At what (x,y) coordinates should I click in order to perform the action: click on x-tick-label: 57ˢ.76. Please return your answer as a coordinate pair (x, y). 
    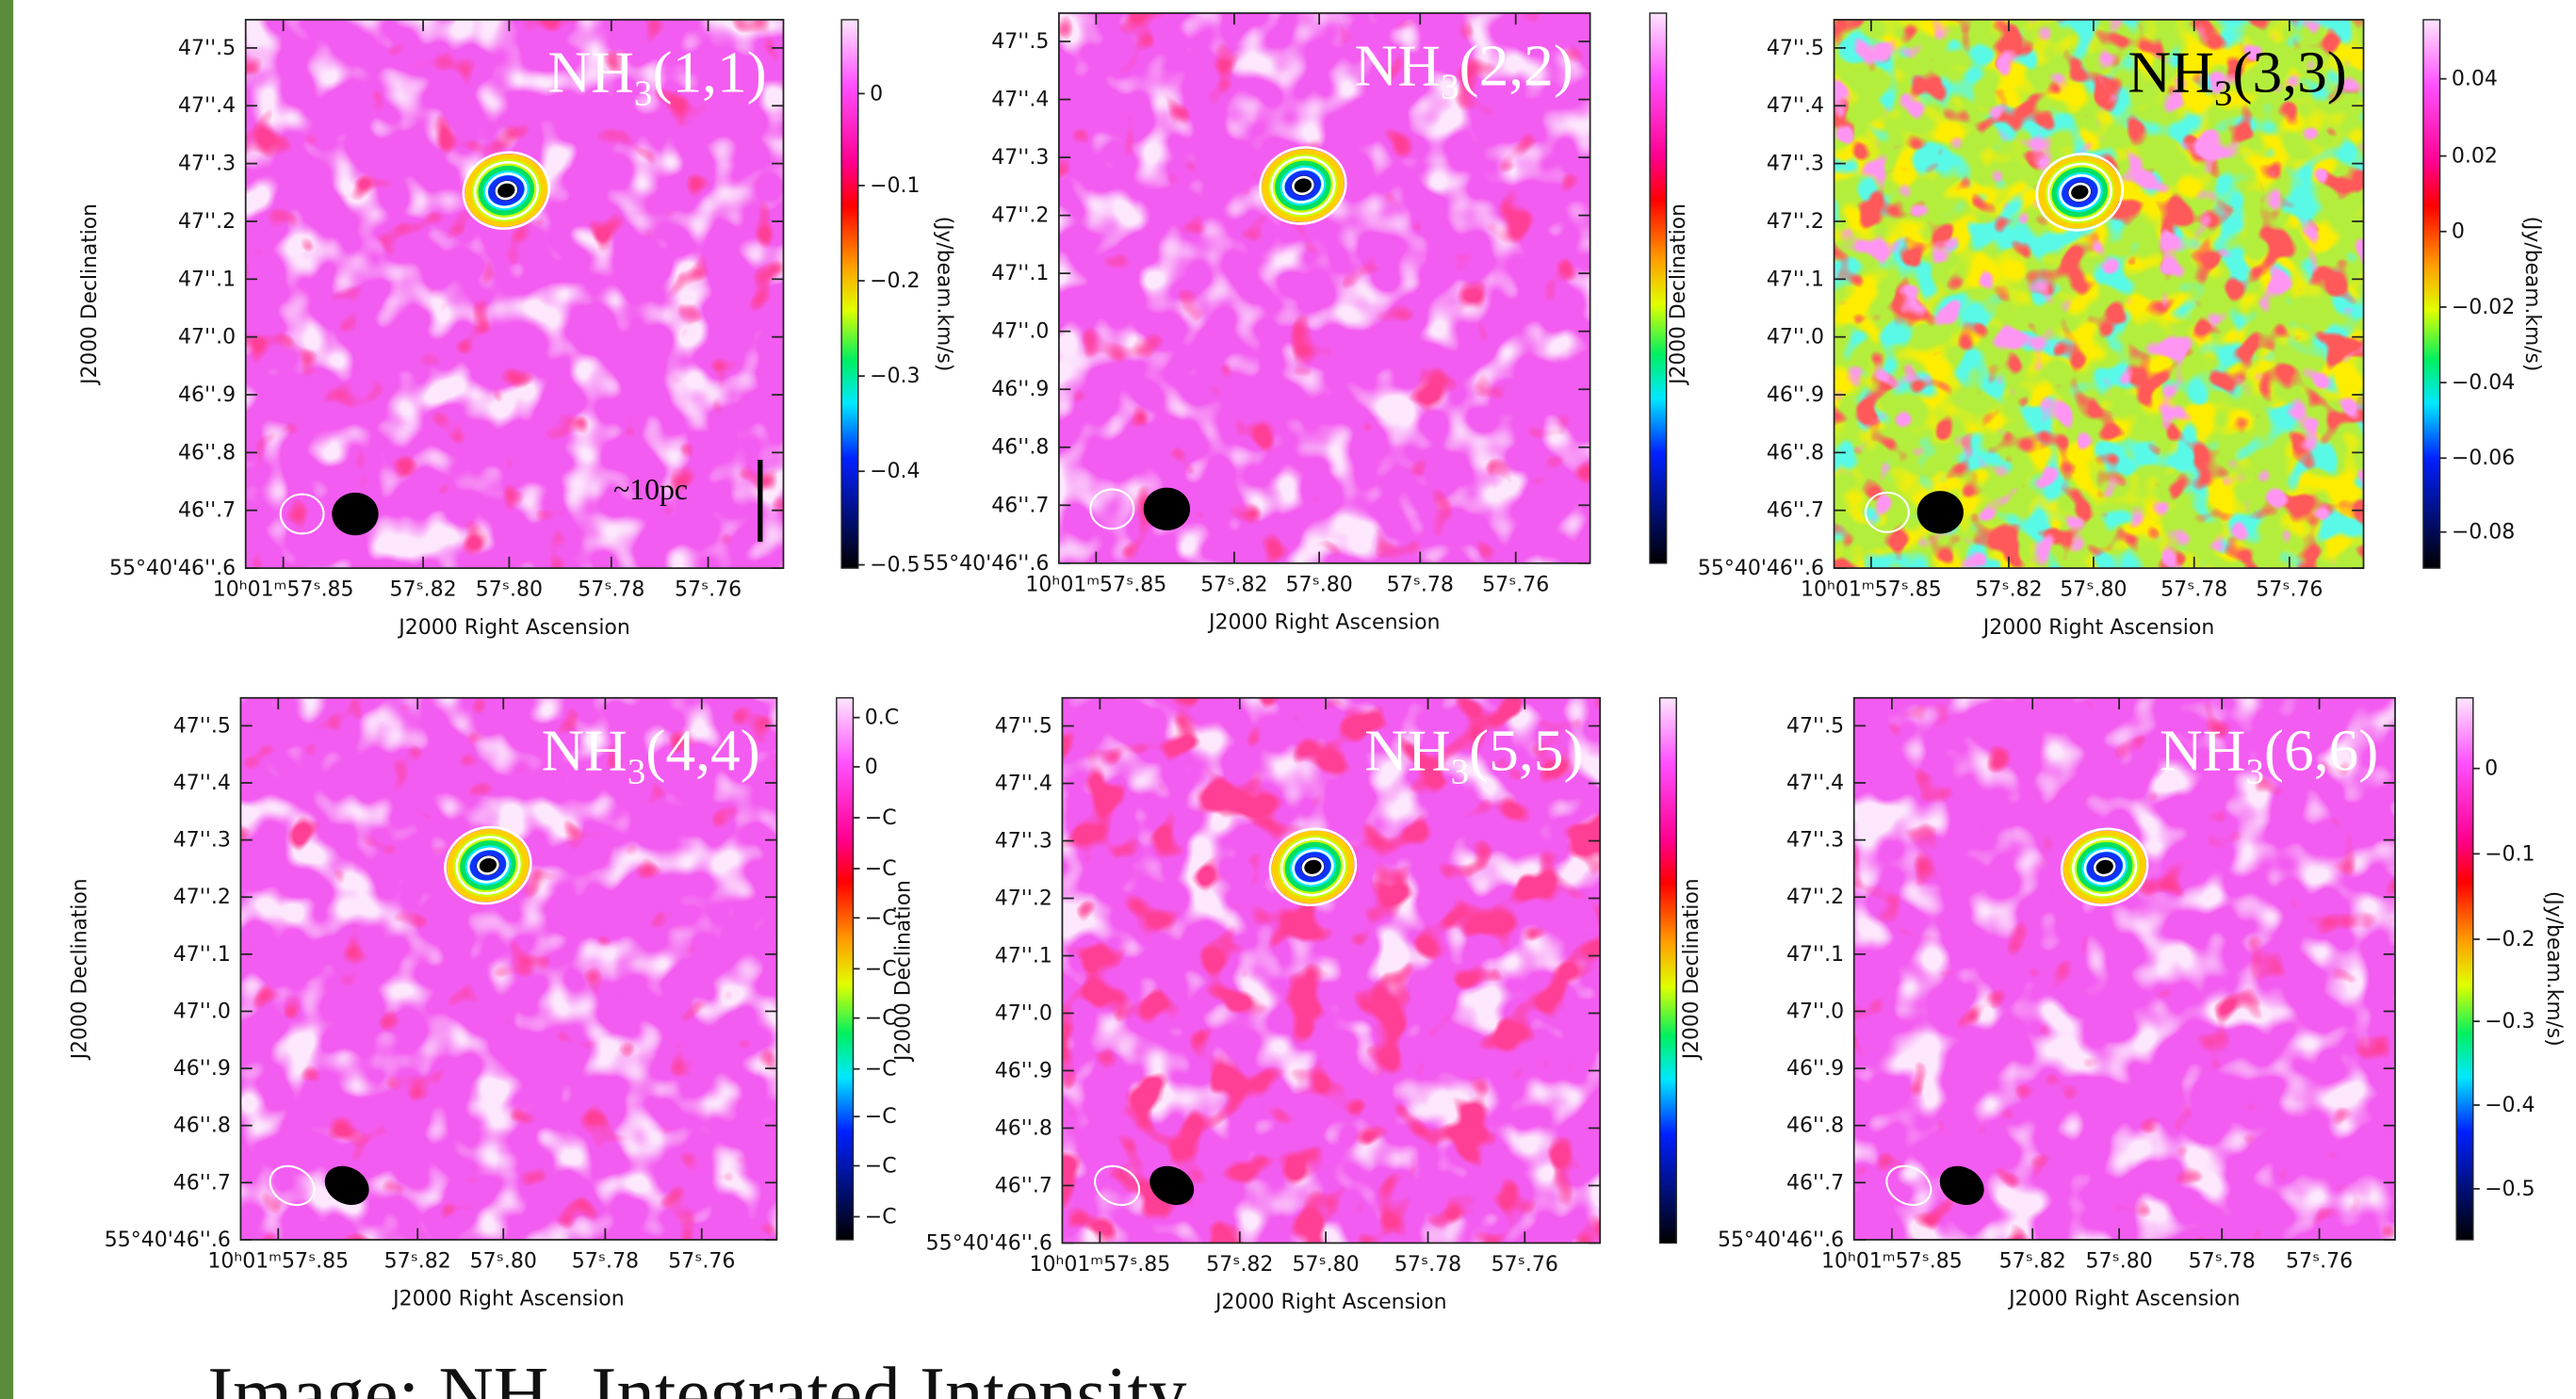
    Looking at the image, I should click on (2319, 1262).